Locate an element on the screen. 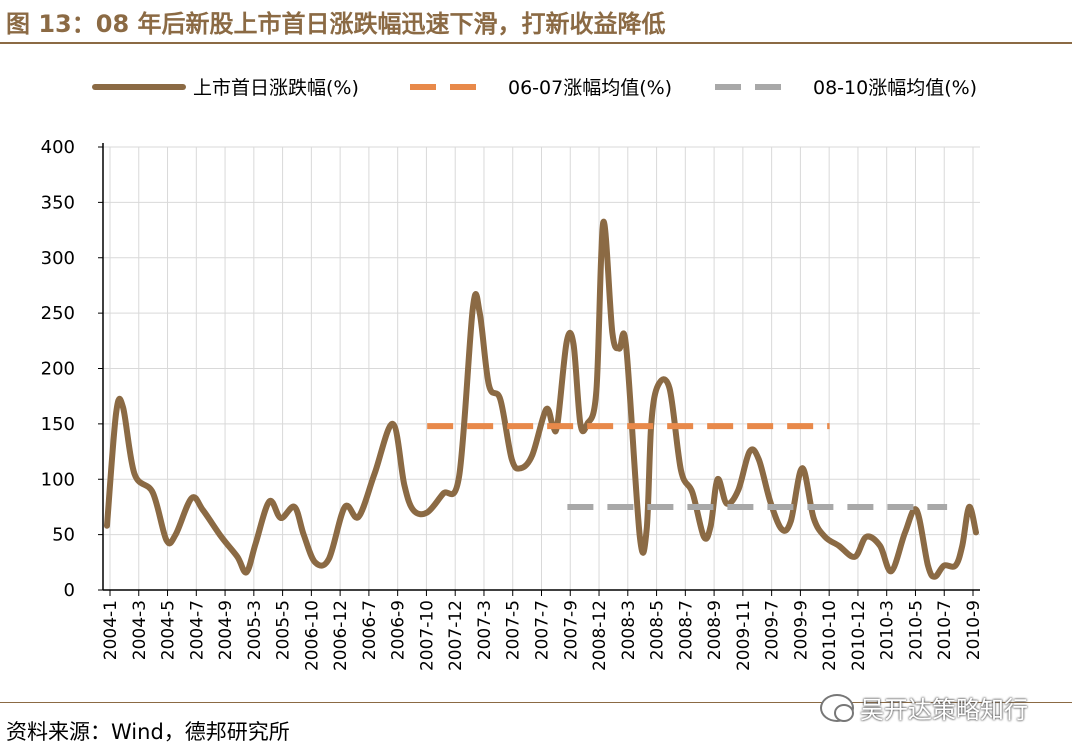 The height and width of the screenshot is (754, 1080). x-tick-label: 2004-1 is located at coordinates (111, 630).